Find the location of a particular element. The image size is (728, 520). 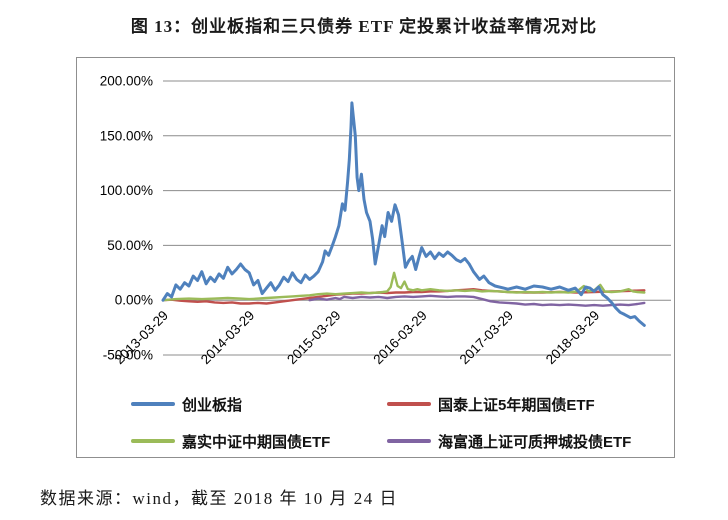

legend-swatch-purple-icon is located at coordinates (409, 441).